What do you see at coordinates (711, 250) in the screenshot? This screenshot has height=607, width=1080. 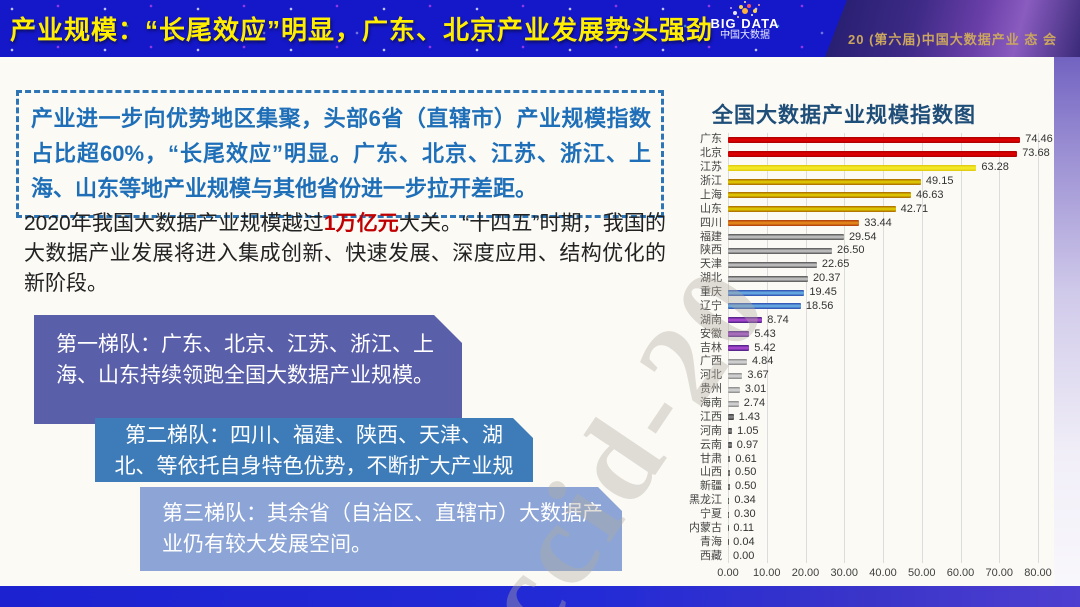 I see `category-label: 陕西` at bounding box center [711, 250].